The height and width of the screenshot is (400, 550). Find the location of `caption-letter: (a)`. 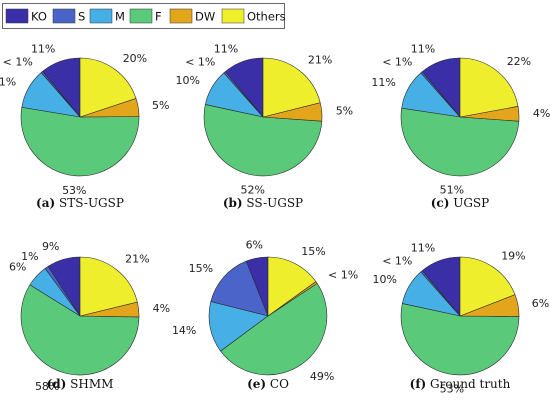

caption-letter: (a) is located at coordinates (45, 203).